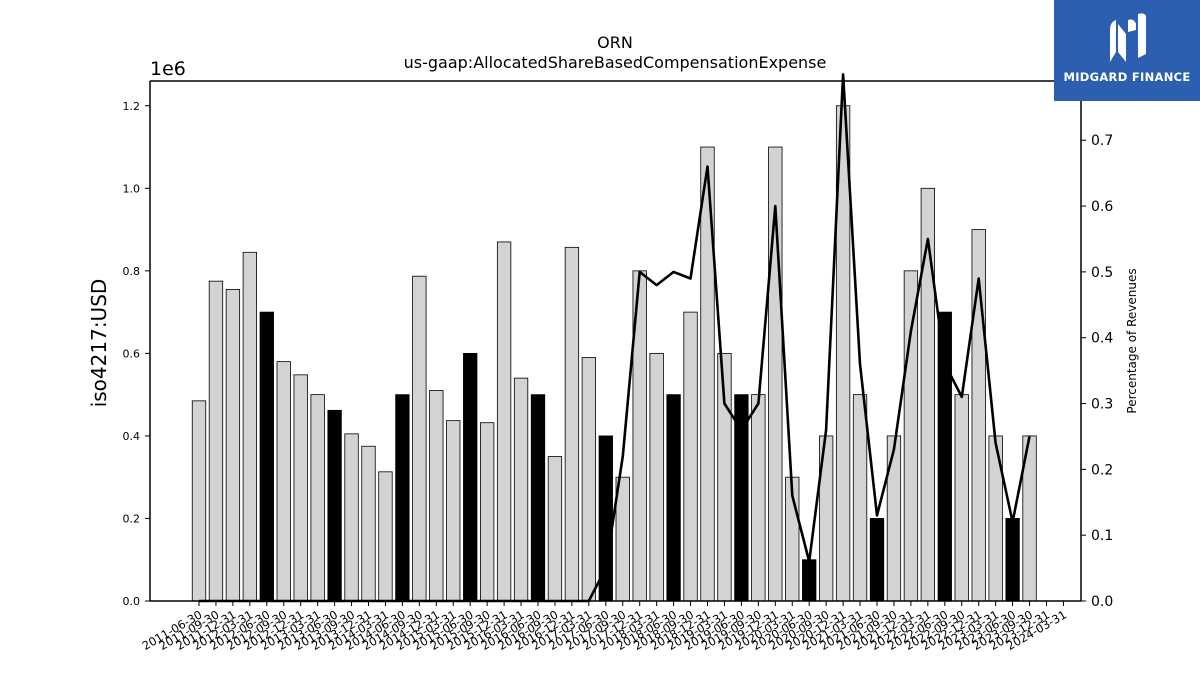 The width and height of the screenshot is (1200, 675). Describe the element at coordinates (1102, 141) in the screenshot. I see `y2-tick-label: 0.7` at that location.